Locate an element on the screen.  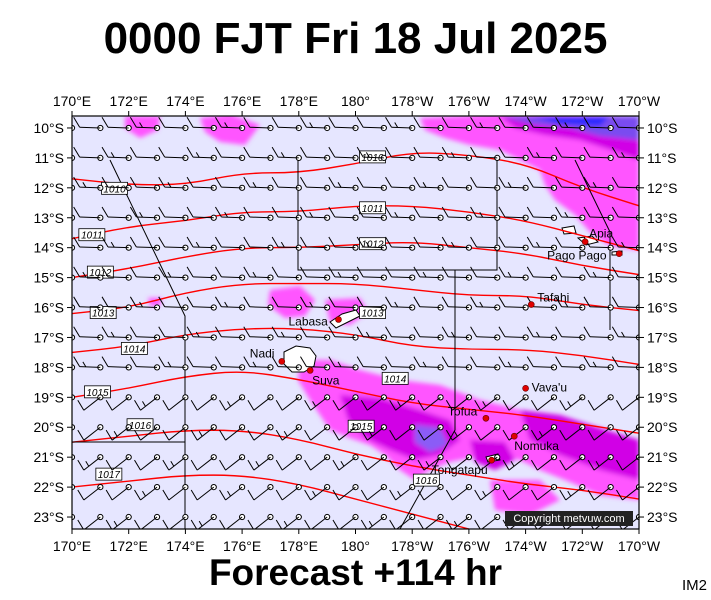
lat-label: 20°S is located at coordinates (662, 427).